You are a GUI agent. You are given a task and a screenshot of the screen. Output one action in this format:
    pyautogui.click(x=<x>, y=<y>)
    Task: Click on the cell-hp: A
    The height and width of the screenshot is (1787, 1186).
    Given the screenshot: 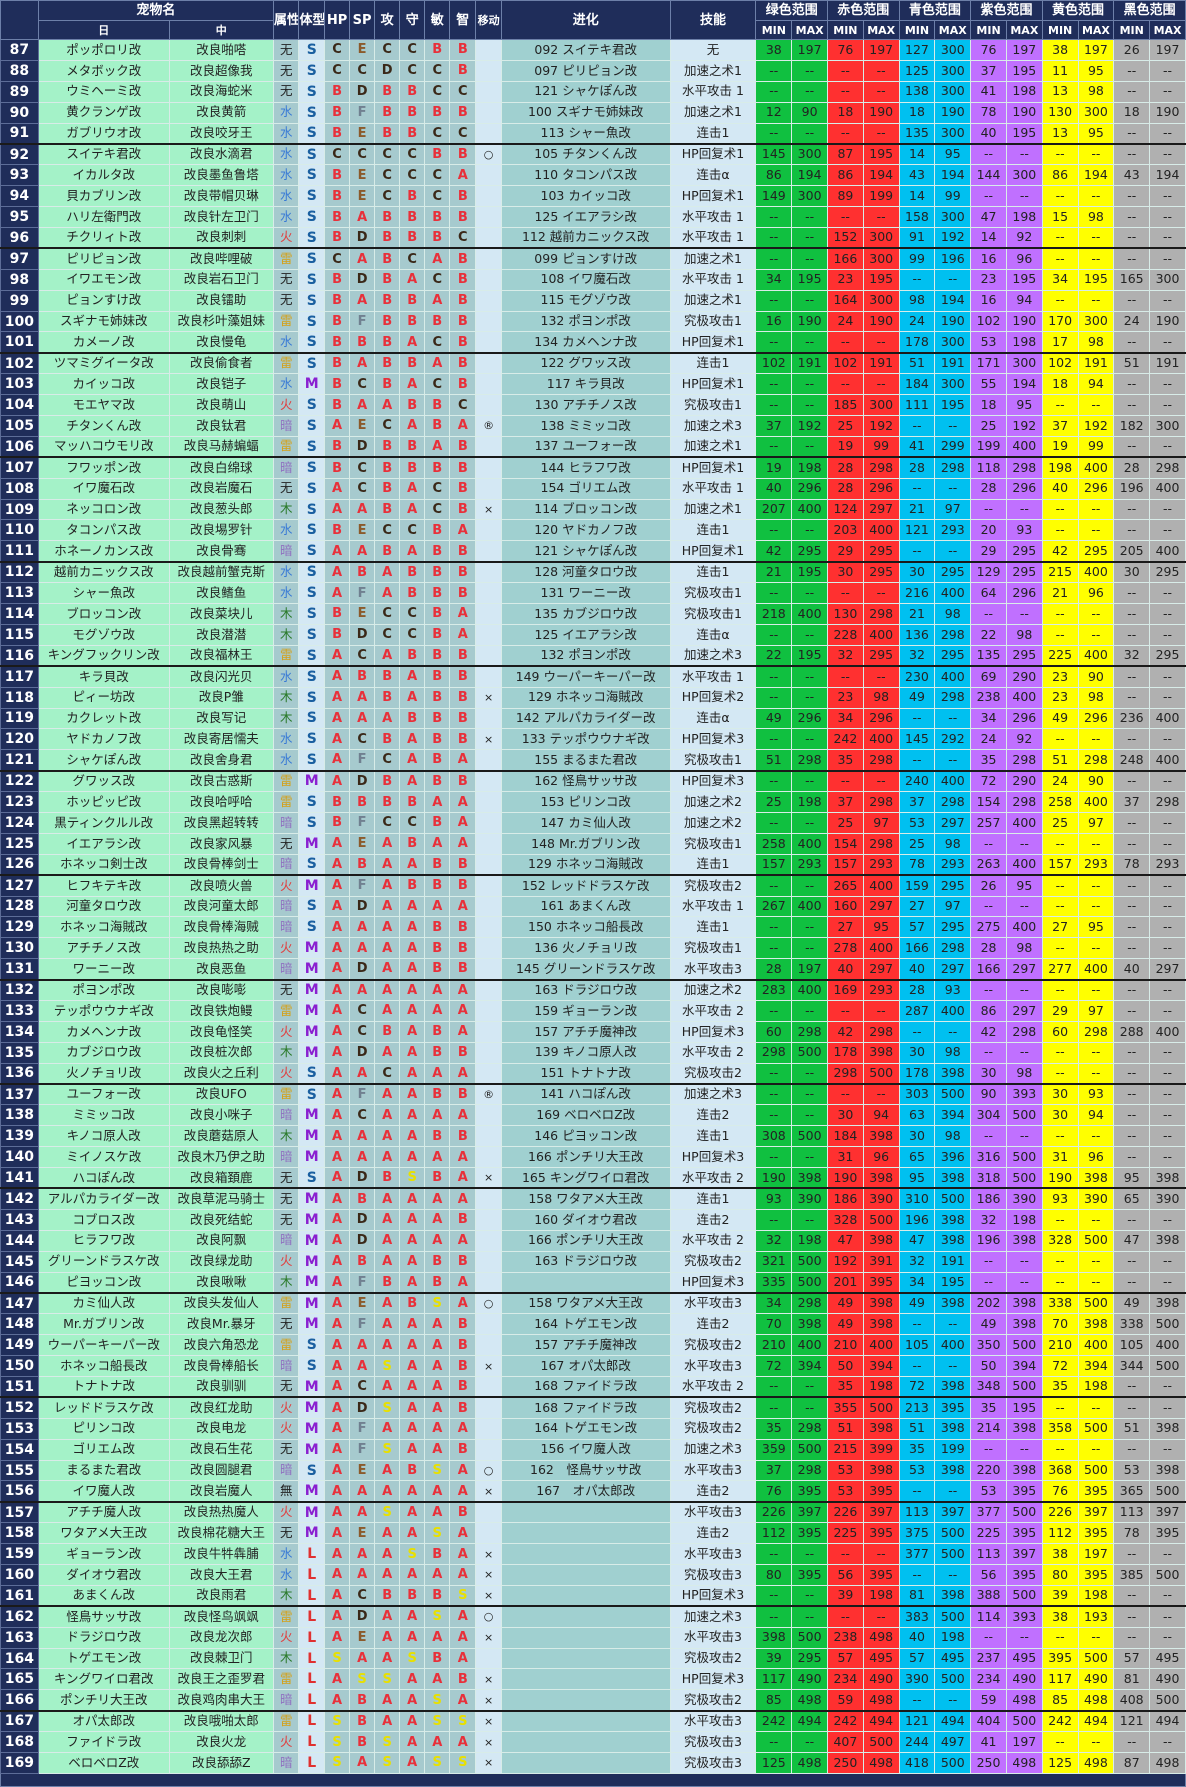 What is the action you would take?
    pyautogui.click(x=337, y=1324)
    